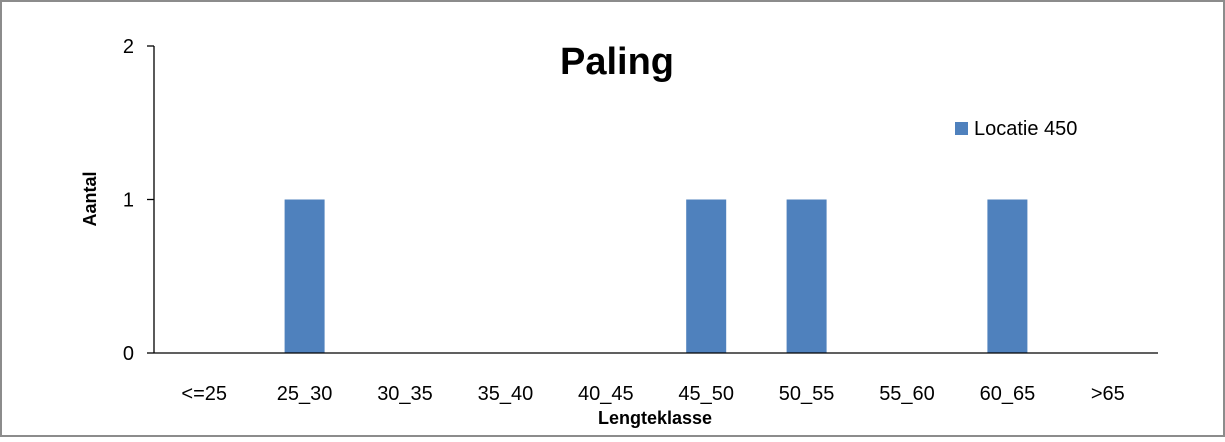 The width and height of the screenshot is (1225, 442). I want to click on legend: Locatie 450, so click(1016, 129).